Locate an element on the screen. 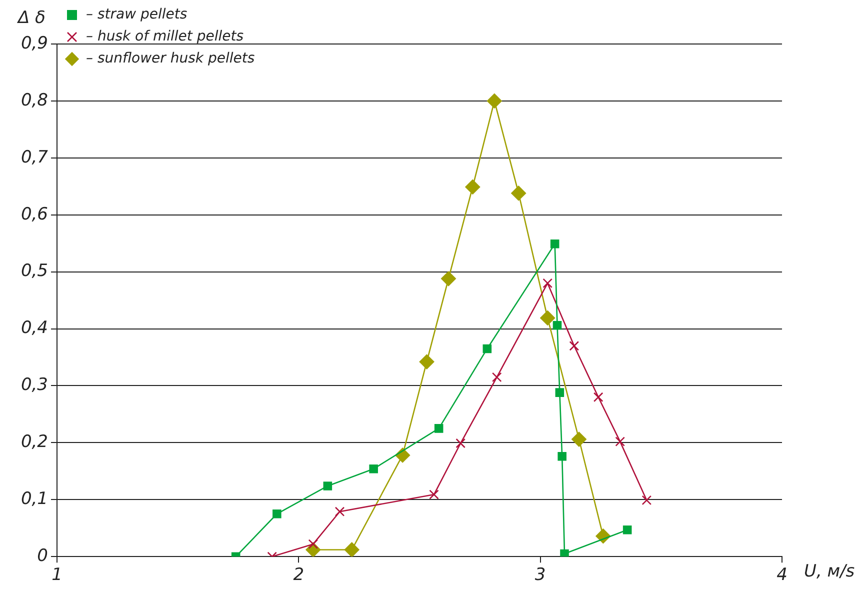 The image size is (867, 589). legend-label: – sunflower husk pellets is located at coordinates (170, 58).